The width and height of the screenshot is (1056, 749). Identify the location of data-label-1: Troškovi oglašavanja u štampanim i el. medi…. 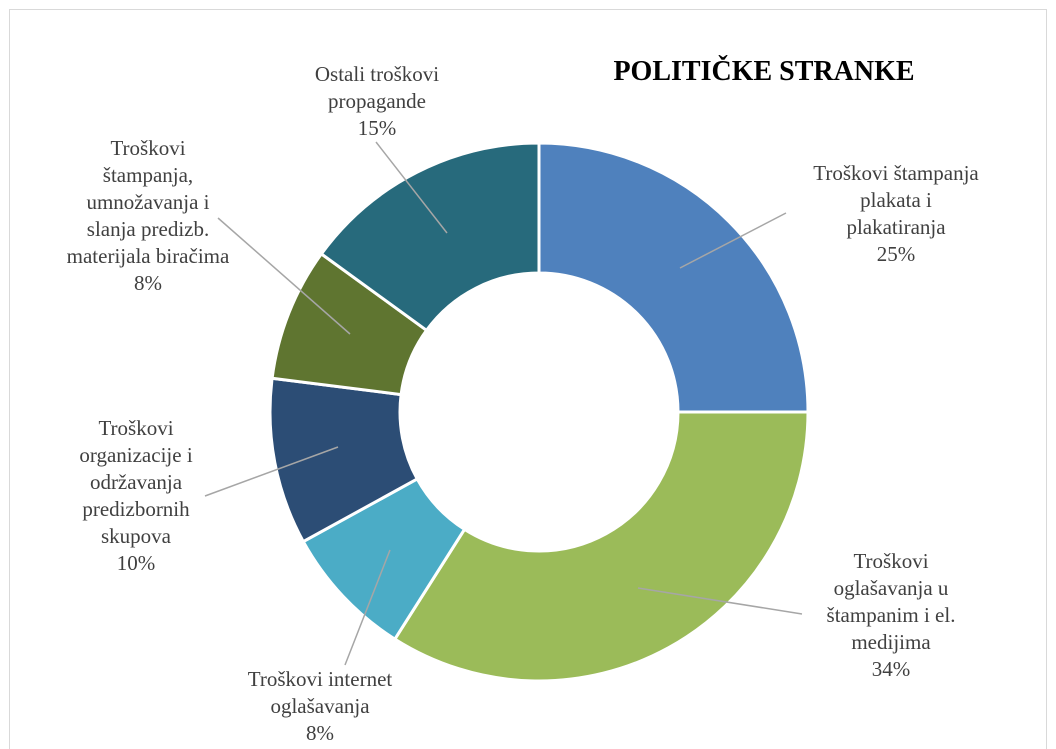
(891, 615).